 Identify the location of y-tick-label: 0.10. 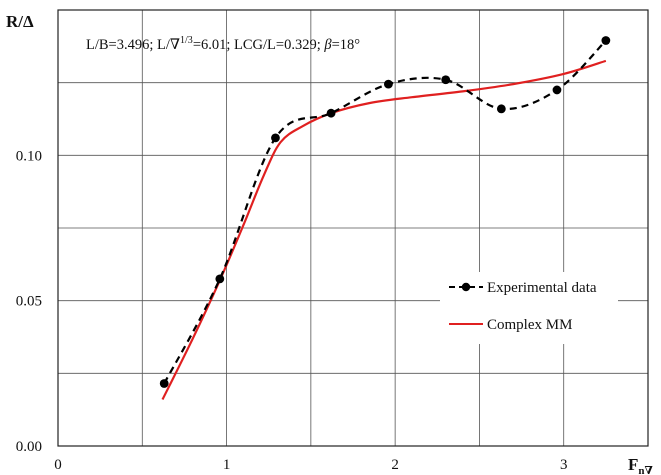
(29, 156).